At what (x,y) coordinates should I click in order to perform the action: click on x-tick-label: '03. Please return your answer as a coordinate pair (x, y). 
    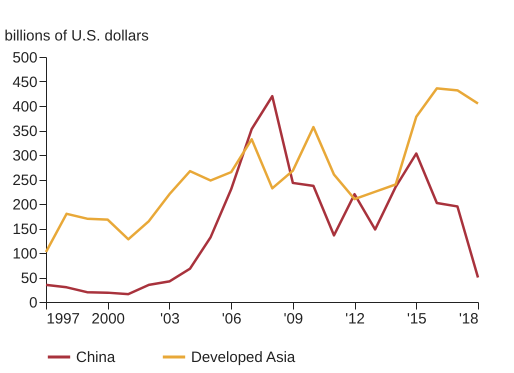
    Looking at the image, I should click on (170, 319).